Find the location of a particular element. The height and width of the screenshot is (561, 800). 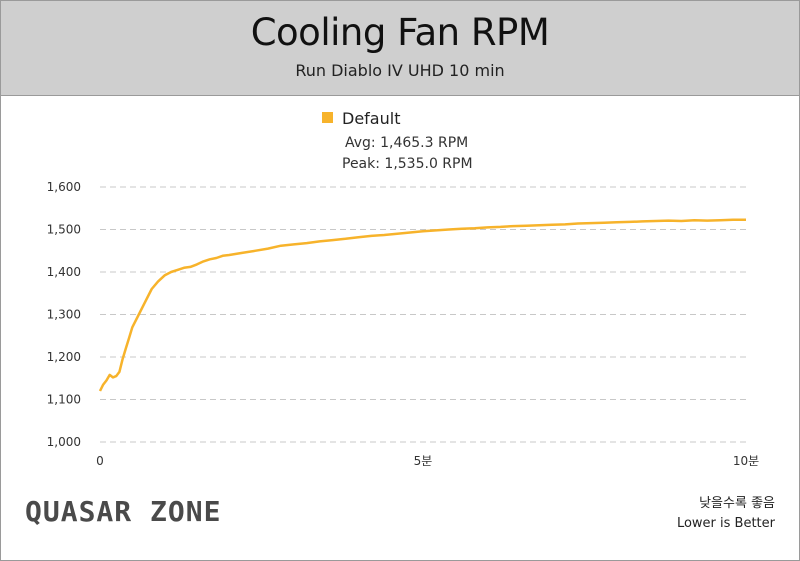

y-tick-label: 1,400 is located at coordinates (64, 272).